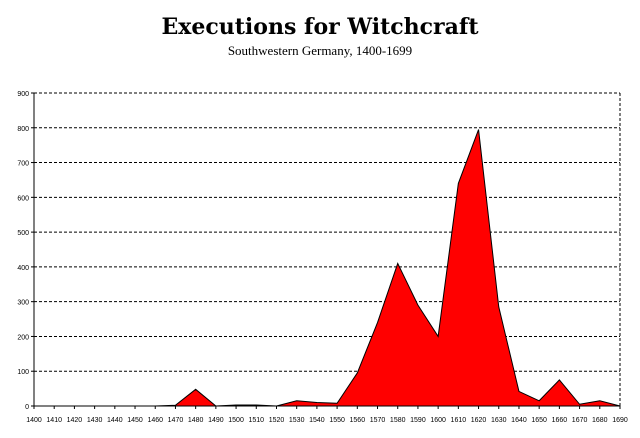  What do you see at coordinates (600, 420) in the screenshot?
I see `x-tick-label: 1680` at bounding box center [600, 420].